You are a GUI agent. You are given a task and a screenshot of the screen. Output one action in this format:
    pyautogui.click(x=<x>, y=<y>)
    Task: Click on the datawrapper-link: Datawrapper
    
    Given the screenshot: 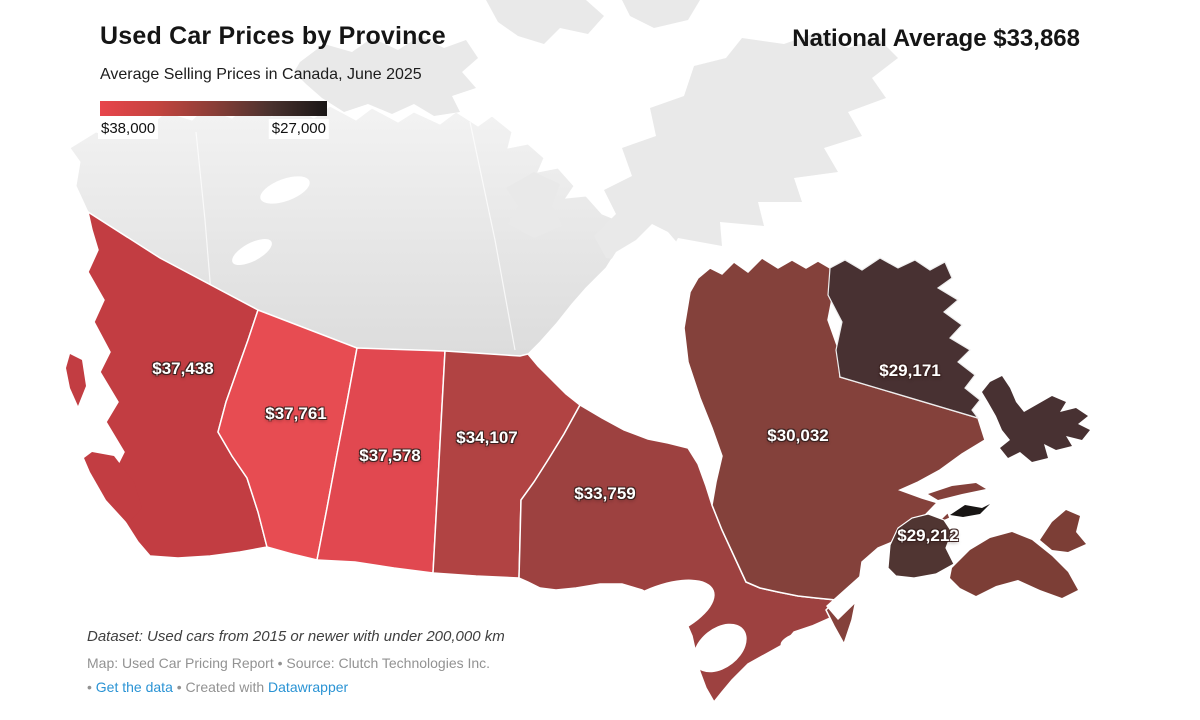 What is the action you would take?
    pyautogui.click(x=308, y=687)
    